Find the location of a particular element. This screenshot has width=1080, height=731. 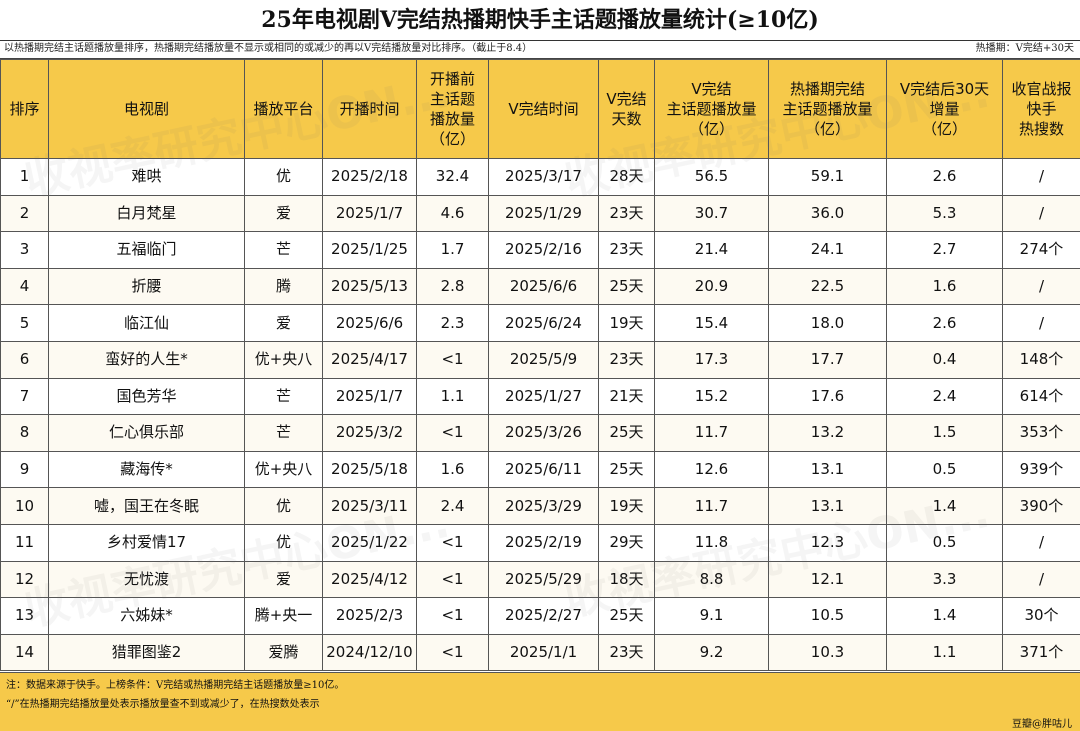

cell-start-date: 2025/6/6 is located at coordinates (370, 323).